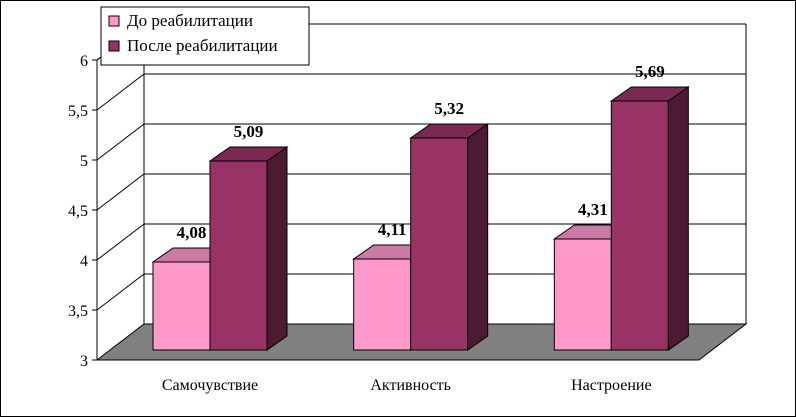 This screenshot has height=417, width=796. What do you see at coordinates (650, 71) in the screenshot?
I see `data-label: 5,69` at bounding box center [650, 71].